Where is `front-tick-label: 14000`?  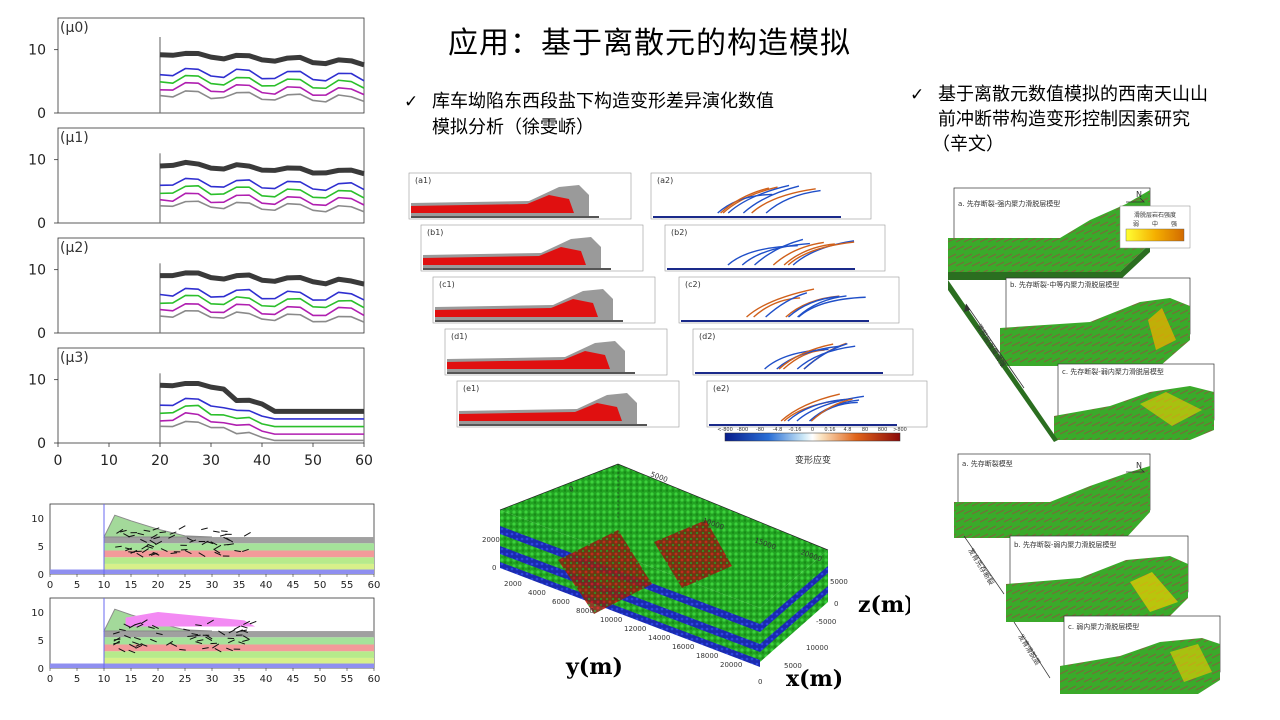
front-tick-label: 14000 is located at coordinates (659, 638).